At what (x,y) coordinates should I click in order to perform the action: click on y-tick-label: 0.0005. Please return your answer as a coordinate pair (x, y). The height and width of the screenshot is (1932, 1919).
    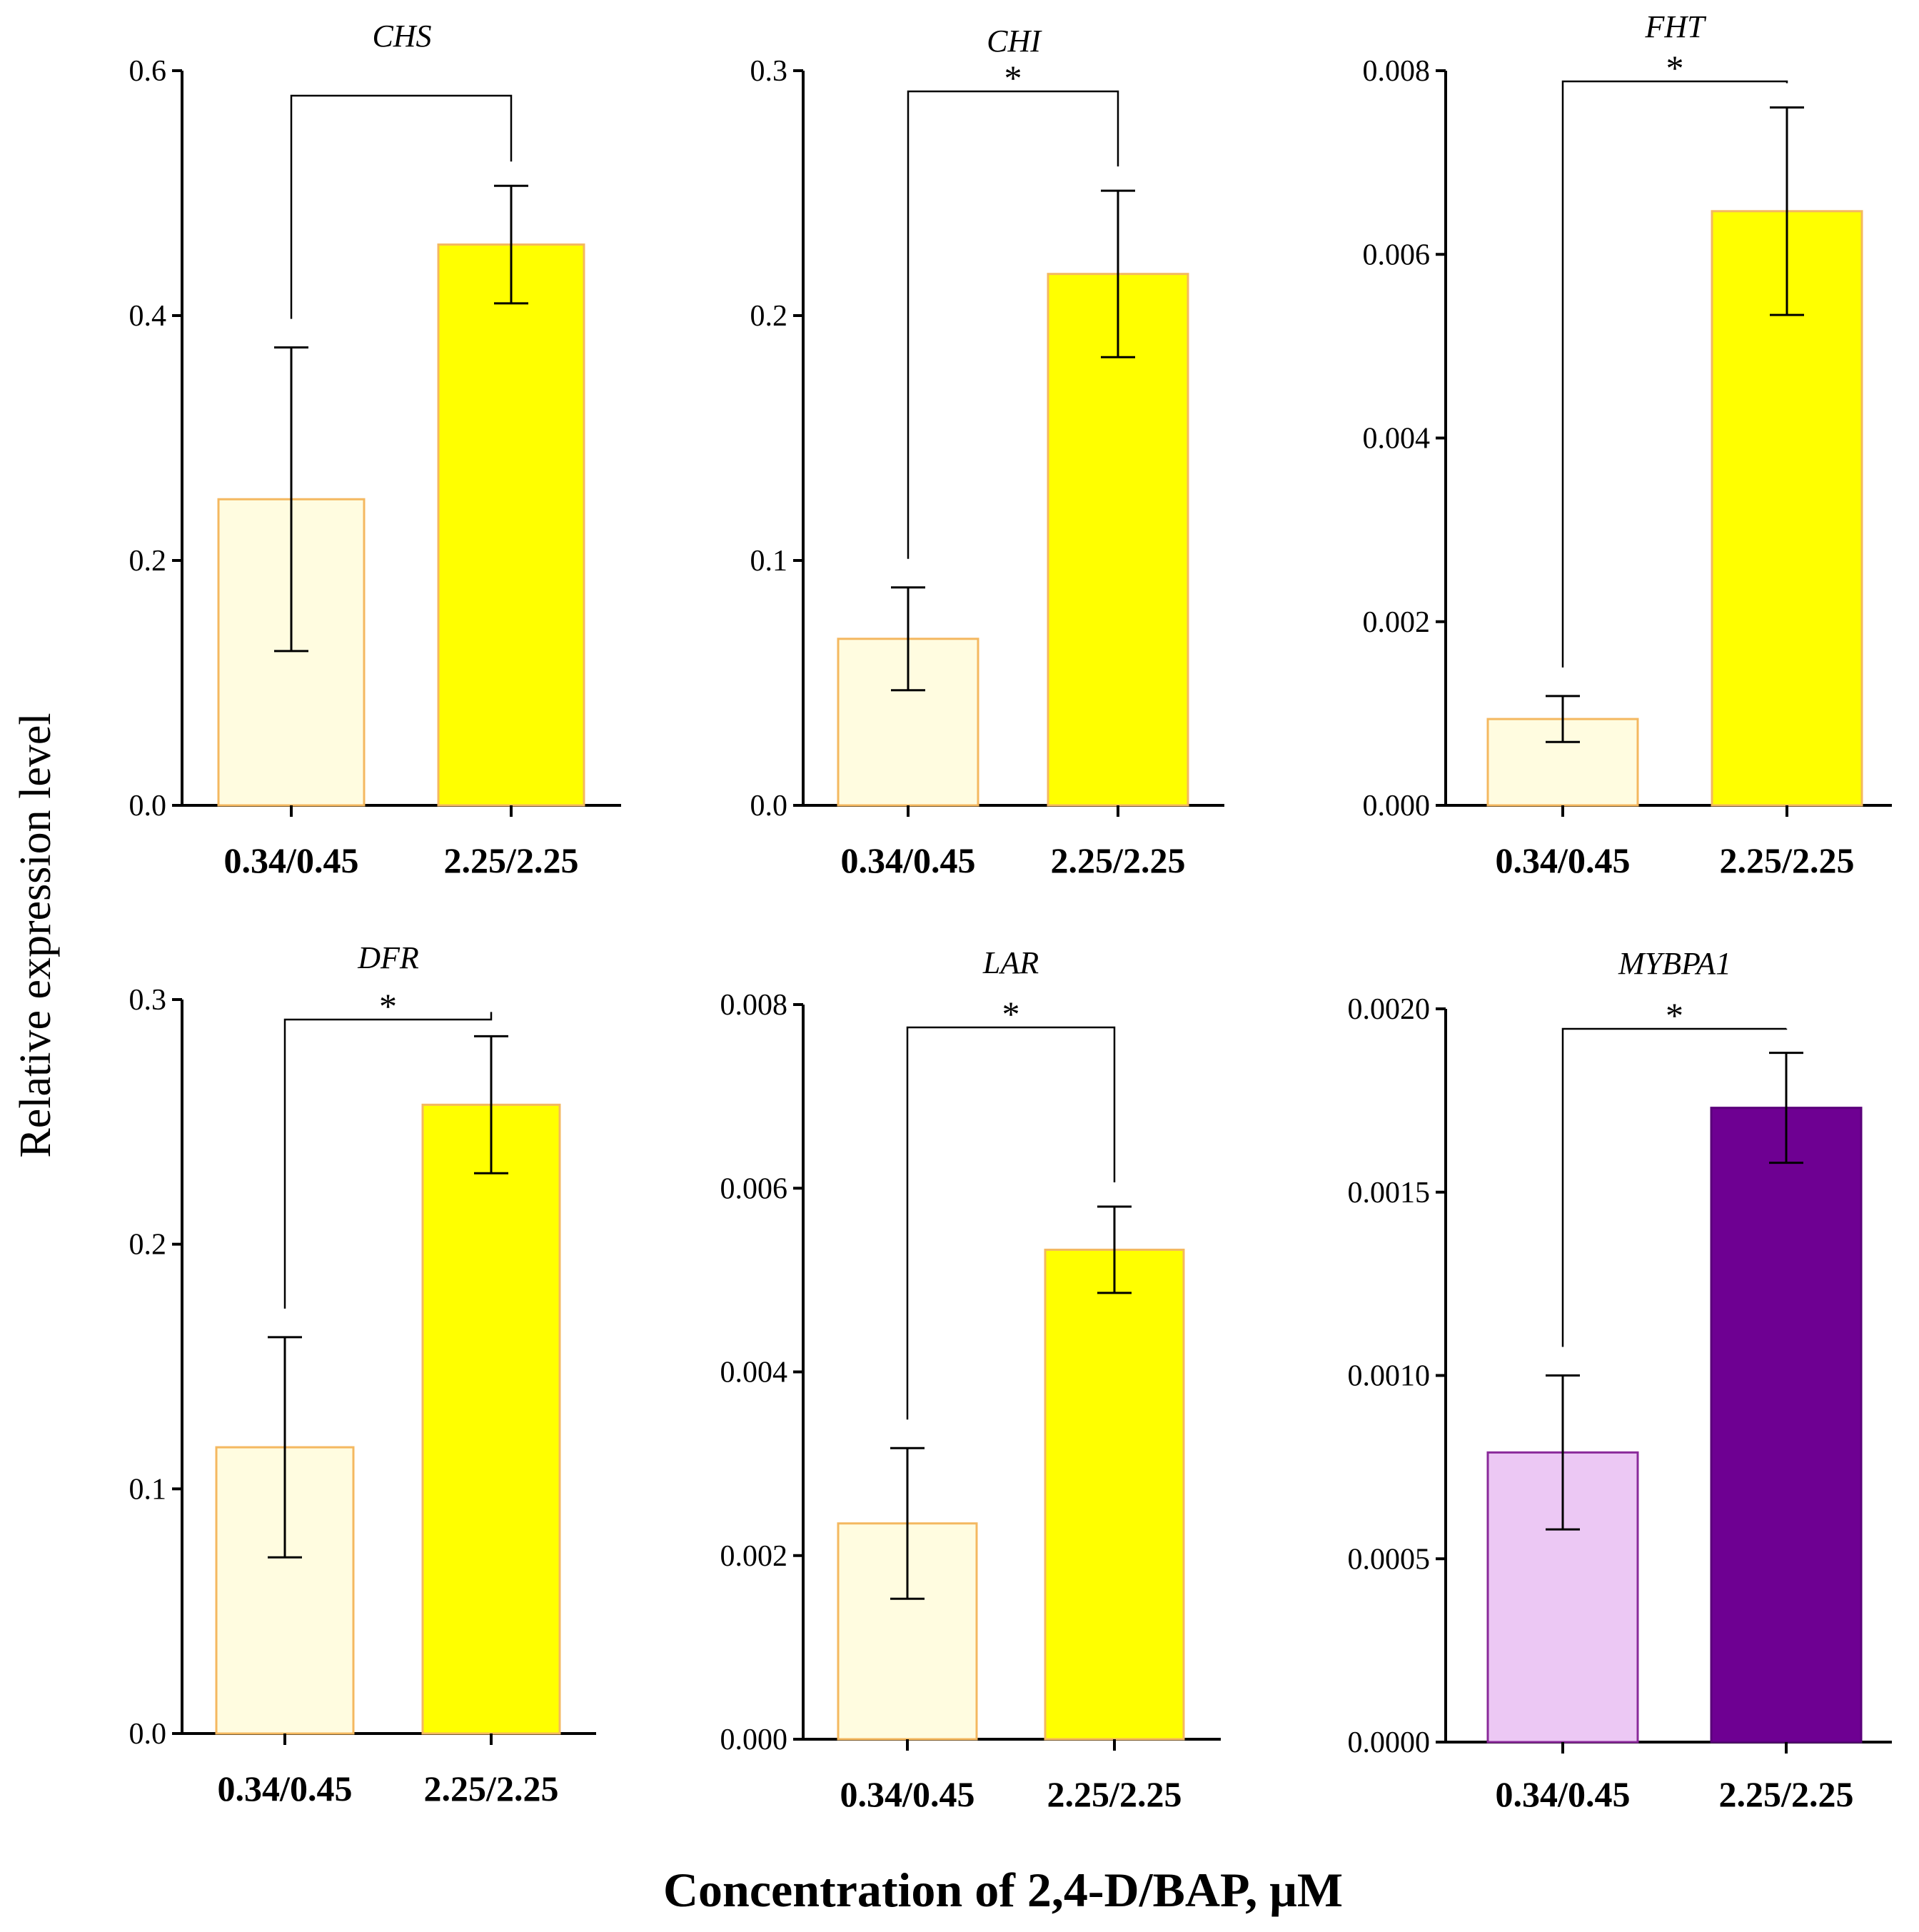
    Looking at the image, I should click on (1389, 1560).